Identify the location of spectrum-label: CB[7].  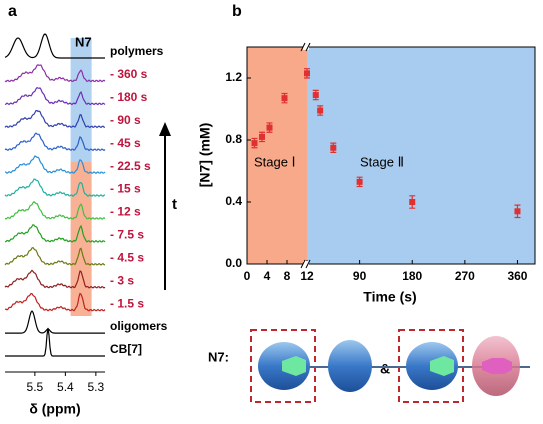
(126, 349).